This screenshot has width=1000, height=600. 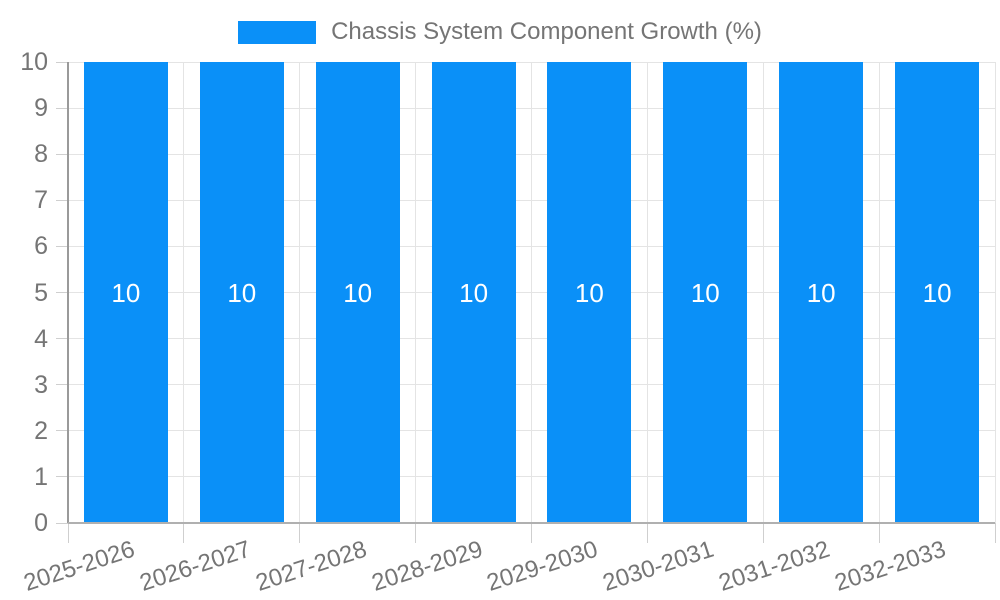 What do you see at coordinates (41, 384) in the screenshot?
I see `y-axis-label: 3` at bounding box center [41, 384].